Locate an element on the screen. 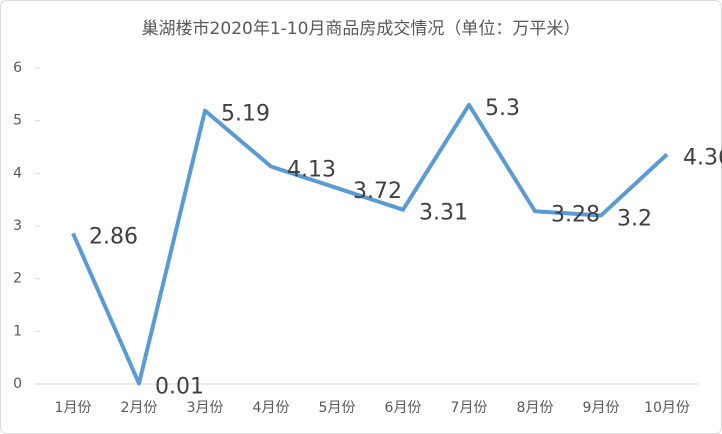 The width and height of the screenshot is (722, 434). data-label: 5.19 is located at coordinates (245, 114).